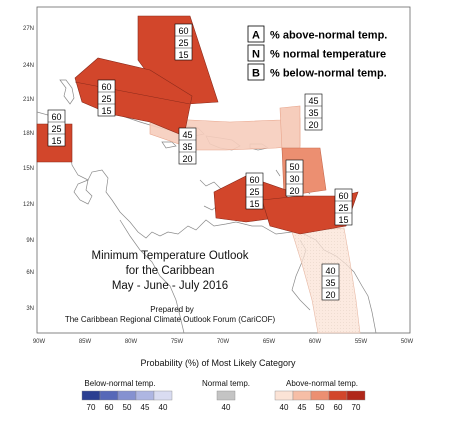 The image size is (450, 423). What do you see at coordinates (170, 286) in the screenshot?
I see `map-title-line-3: May - June - July 2016` at bounding box center [170, 286].